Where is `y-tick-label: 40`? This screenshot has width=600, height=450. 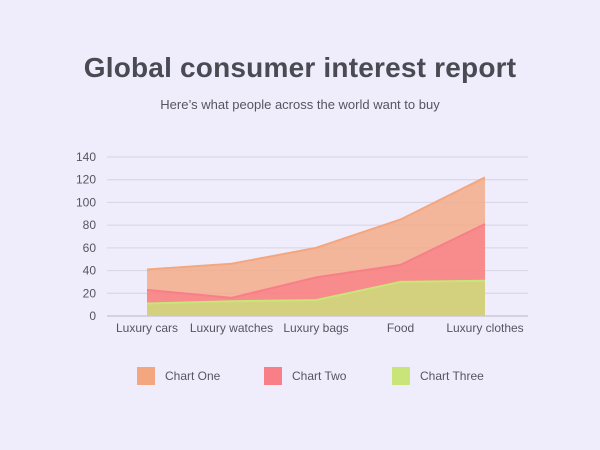
y-tick-label: 40 is located at coordinates (90, 271).